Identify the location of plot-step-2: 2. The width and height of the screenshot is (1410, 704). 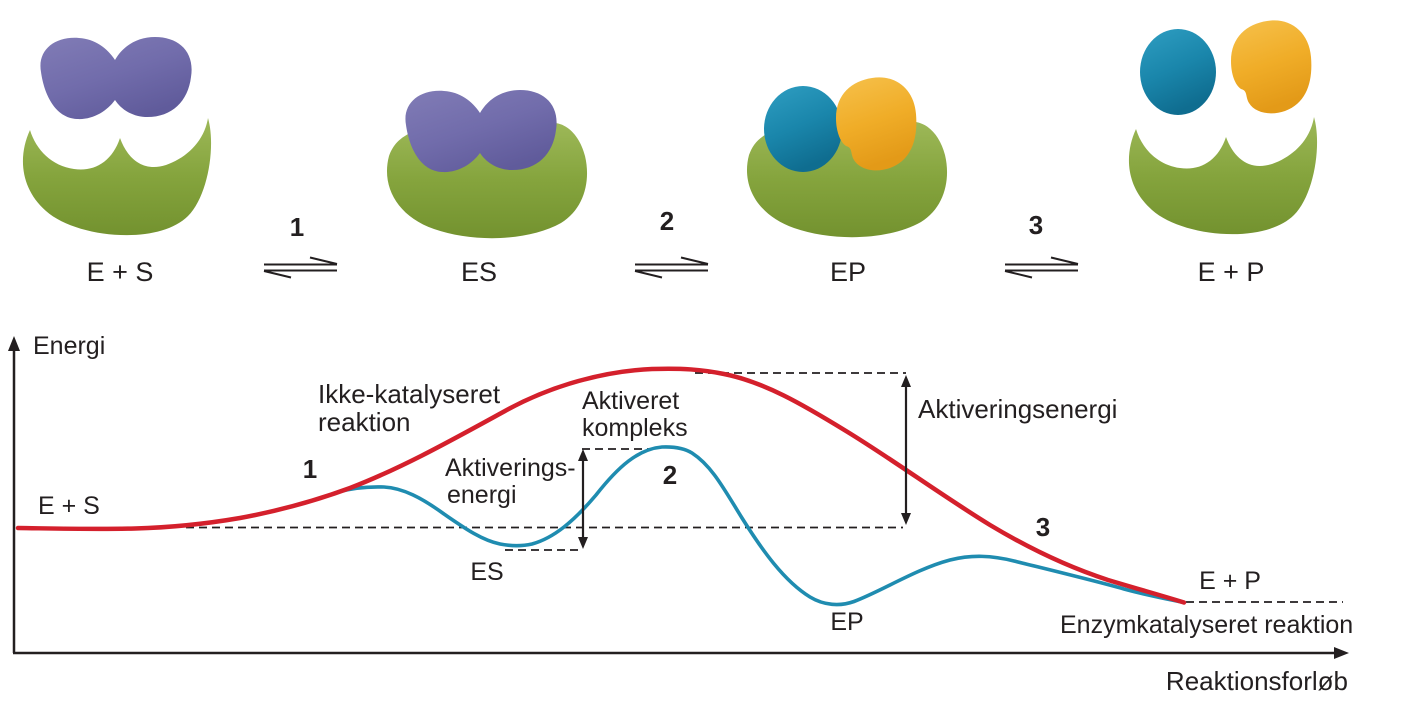
(670, 475).